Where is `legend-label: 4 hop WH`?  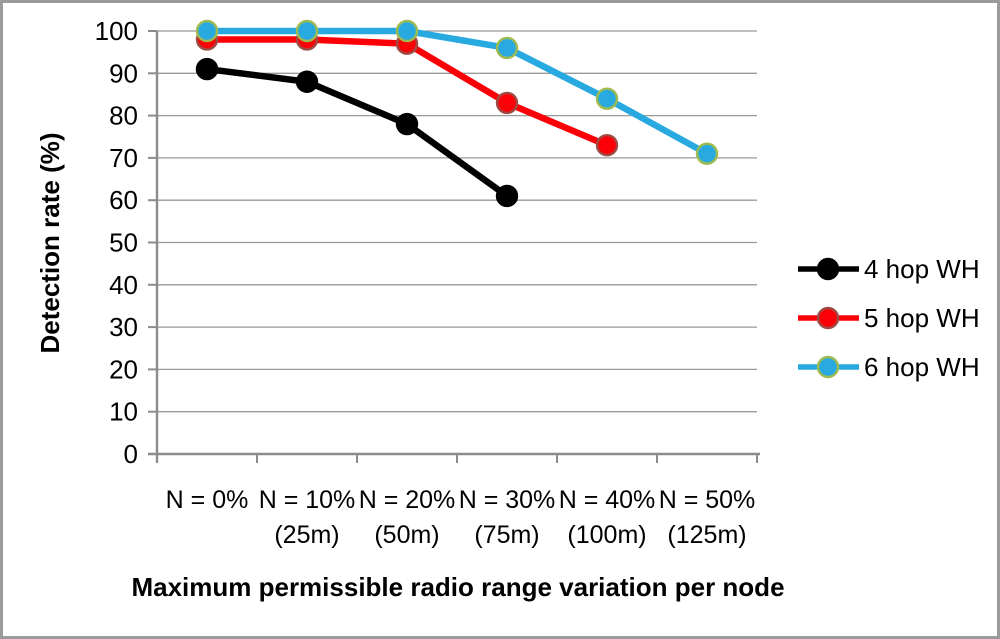
legend-label: 4 hop WH is located at coordinates (922, 269).